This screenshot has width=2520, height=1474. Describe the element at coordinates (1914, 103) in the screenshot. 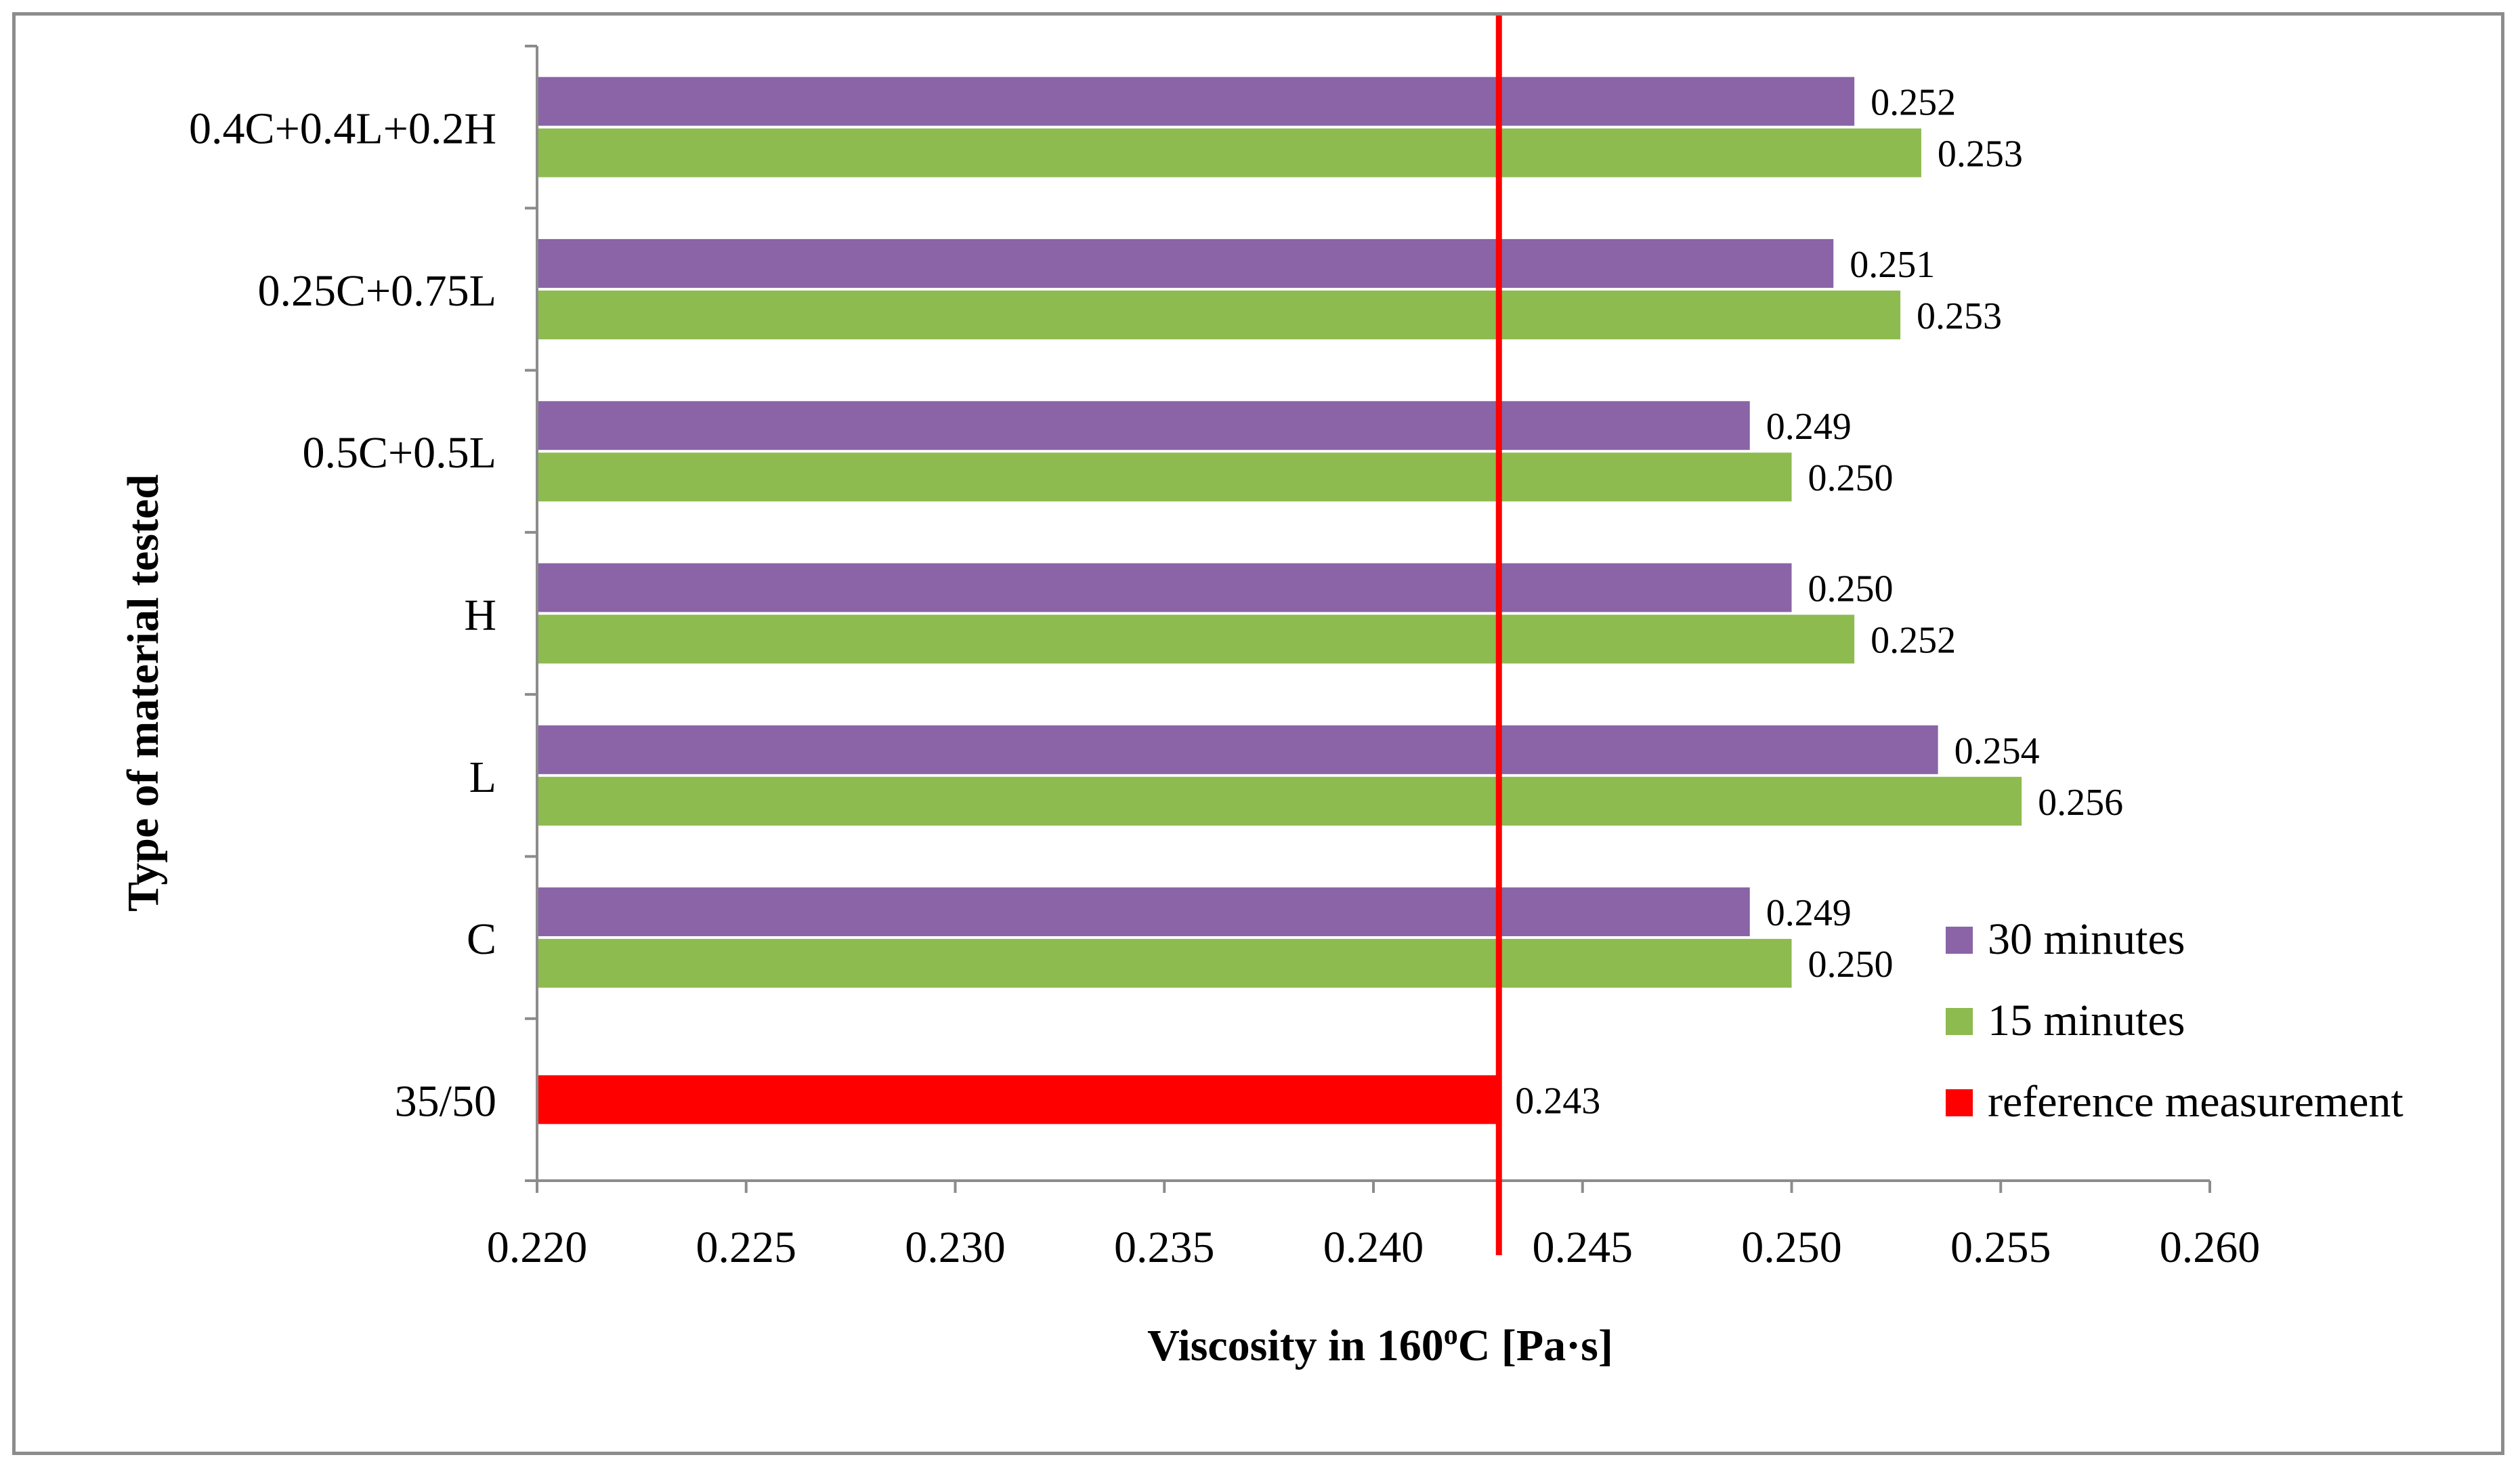

I see `data-label-1-1: 0.252` at that location.